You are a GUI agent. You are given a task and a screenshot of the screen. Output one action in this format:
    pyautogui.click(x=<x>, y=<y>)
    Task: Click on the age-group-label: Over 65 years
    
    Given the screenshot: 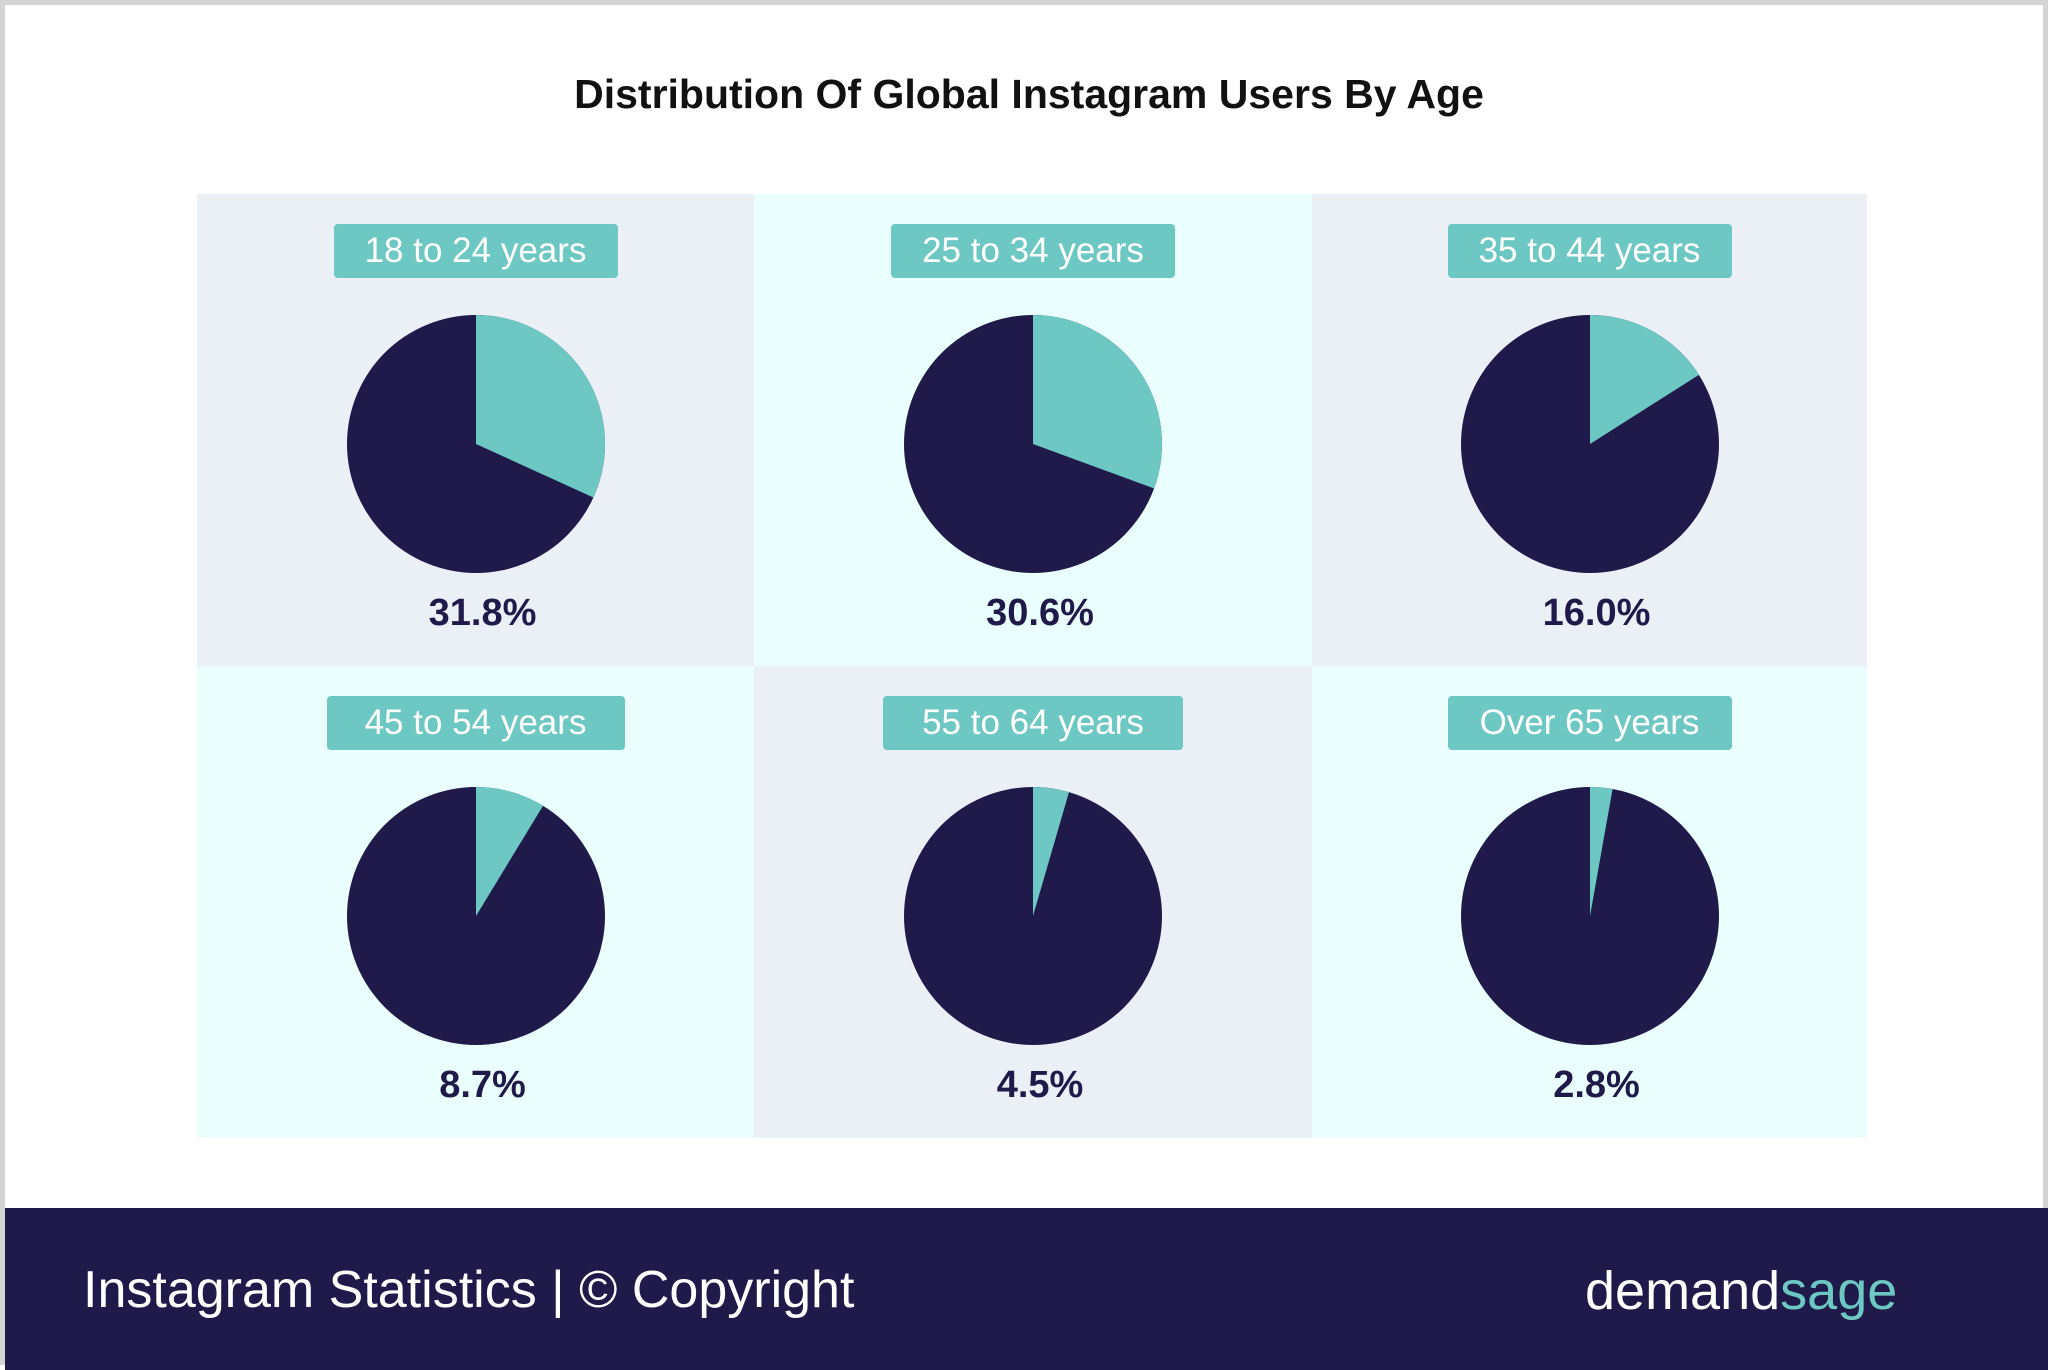 What is the action you would take?
    pyautogui.click(x=1589, y=723)
    